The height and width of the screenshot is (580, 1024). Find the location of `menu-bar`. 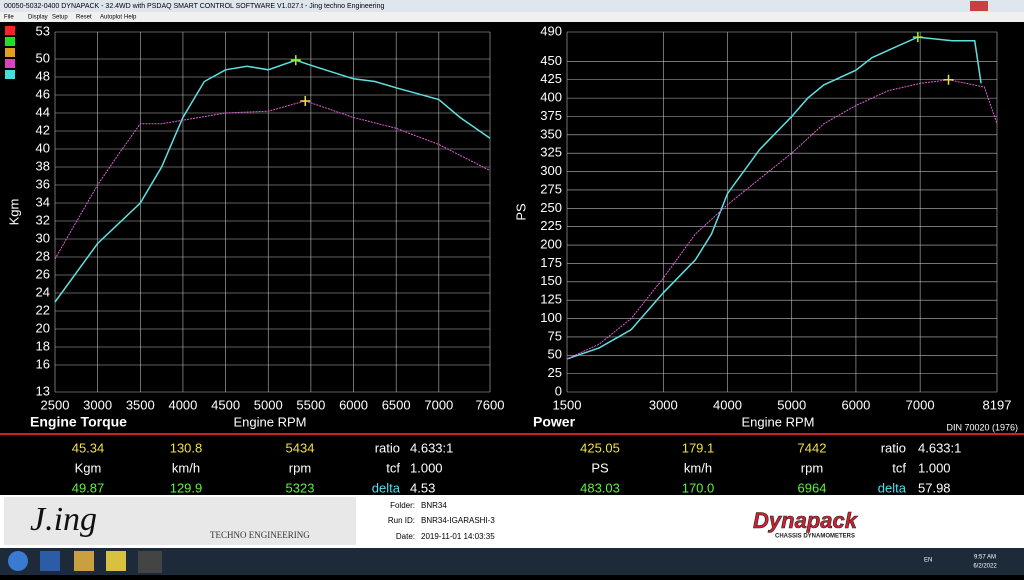

menu-bar is located at coordinates (512, 17).